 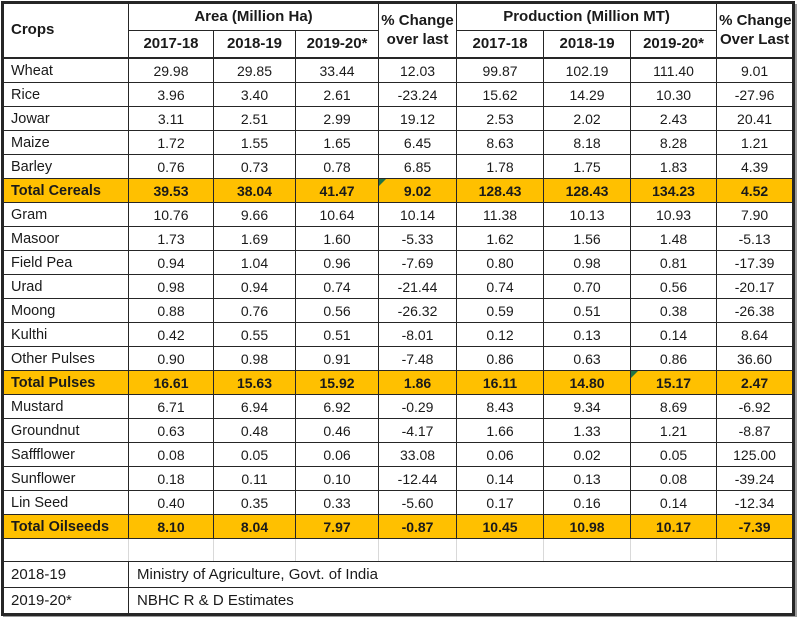 What do you see at coordinates (755, 406) in the screenshot?
I see `value-cell: -6.92` at bounding box center [755, 406].